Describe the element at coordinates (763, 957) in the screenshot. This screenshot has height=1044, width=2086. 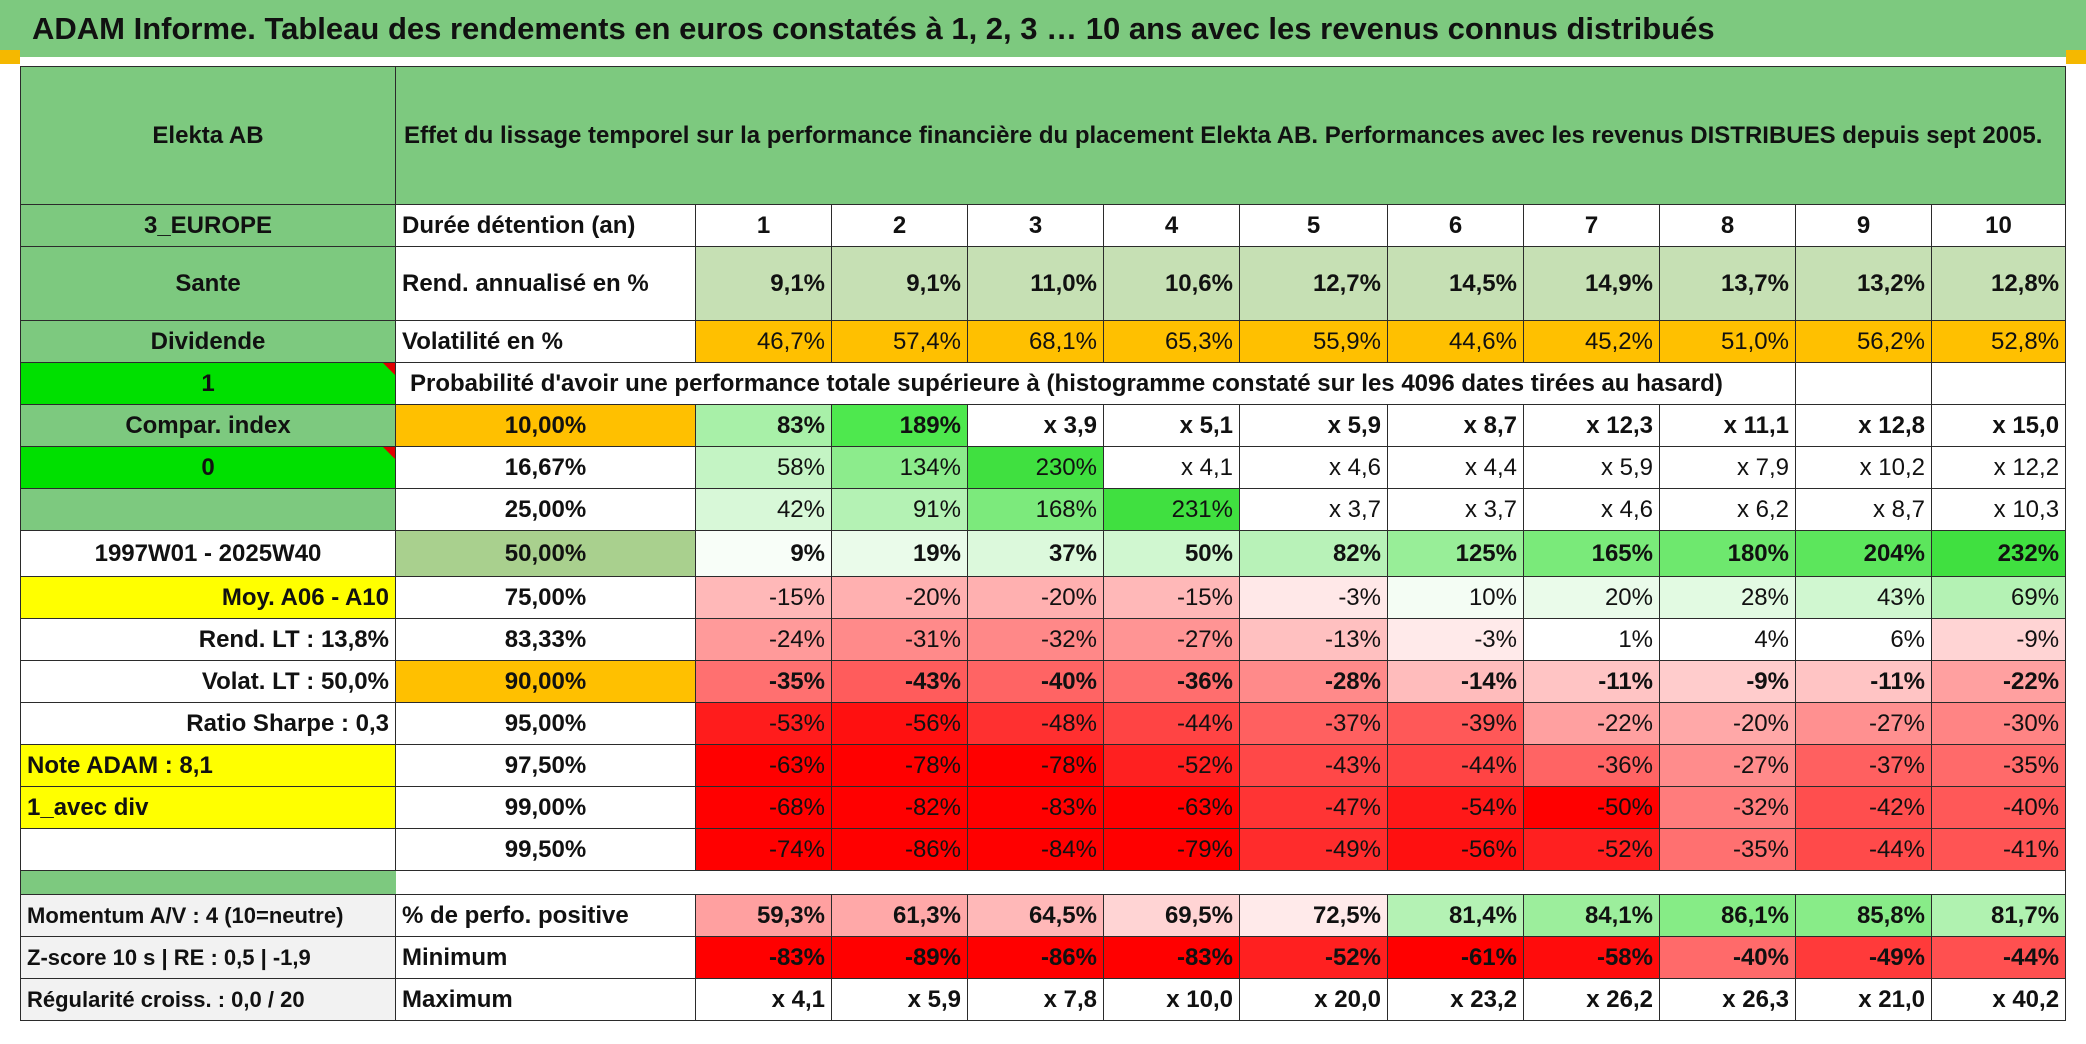
I see `minimum-value: -83%` at that location.